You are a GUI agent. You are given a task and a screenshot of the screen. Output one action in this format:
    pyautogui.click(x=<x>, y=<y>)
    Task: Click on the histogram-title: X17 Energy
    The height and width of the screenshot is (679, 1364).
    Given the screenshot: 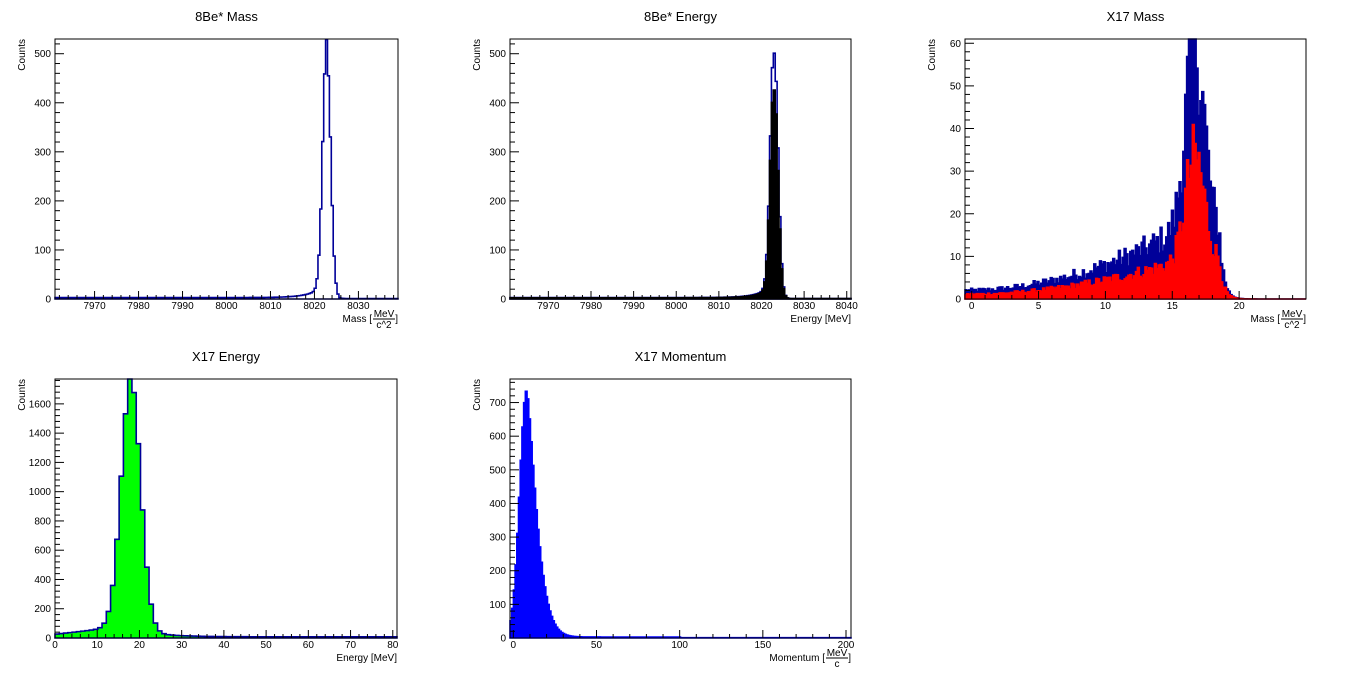 What is the action you would take?
    pyautogui.click(x=226, y=356)
    